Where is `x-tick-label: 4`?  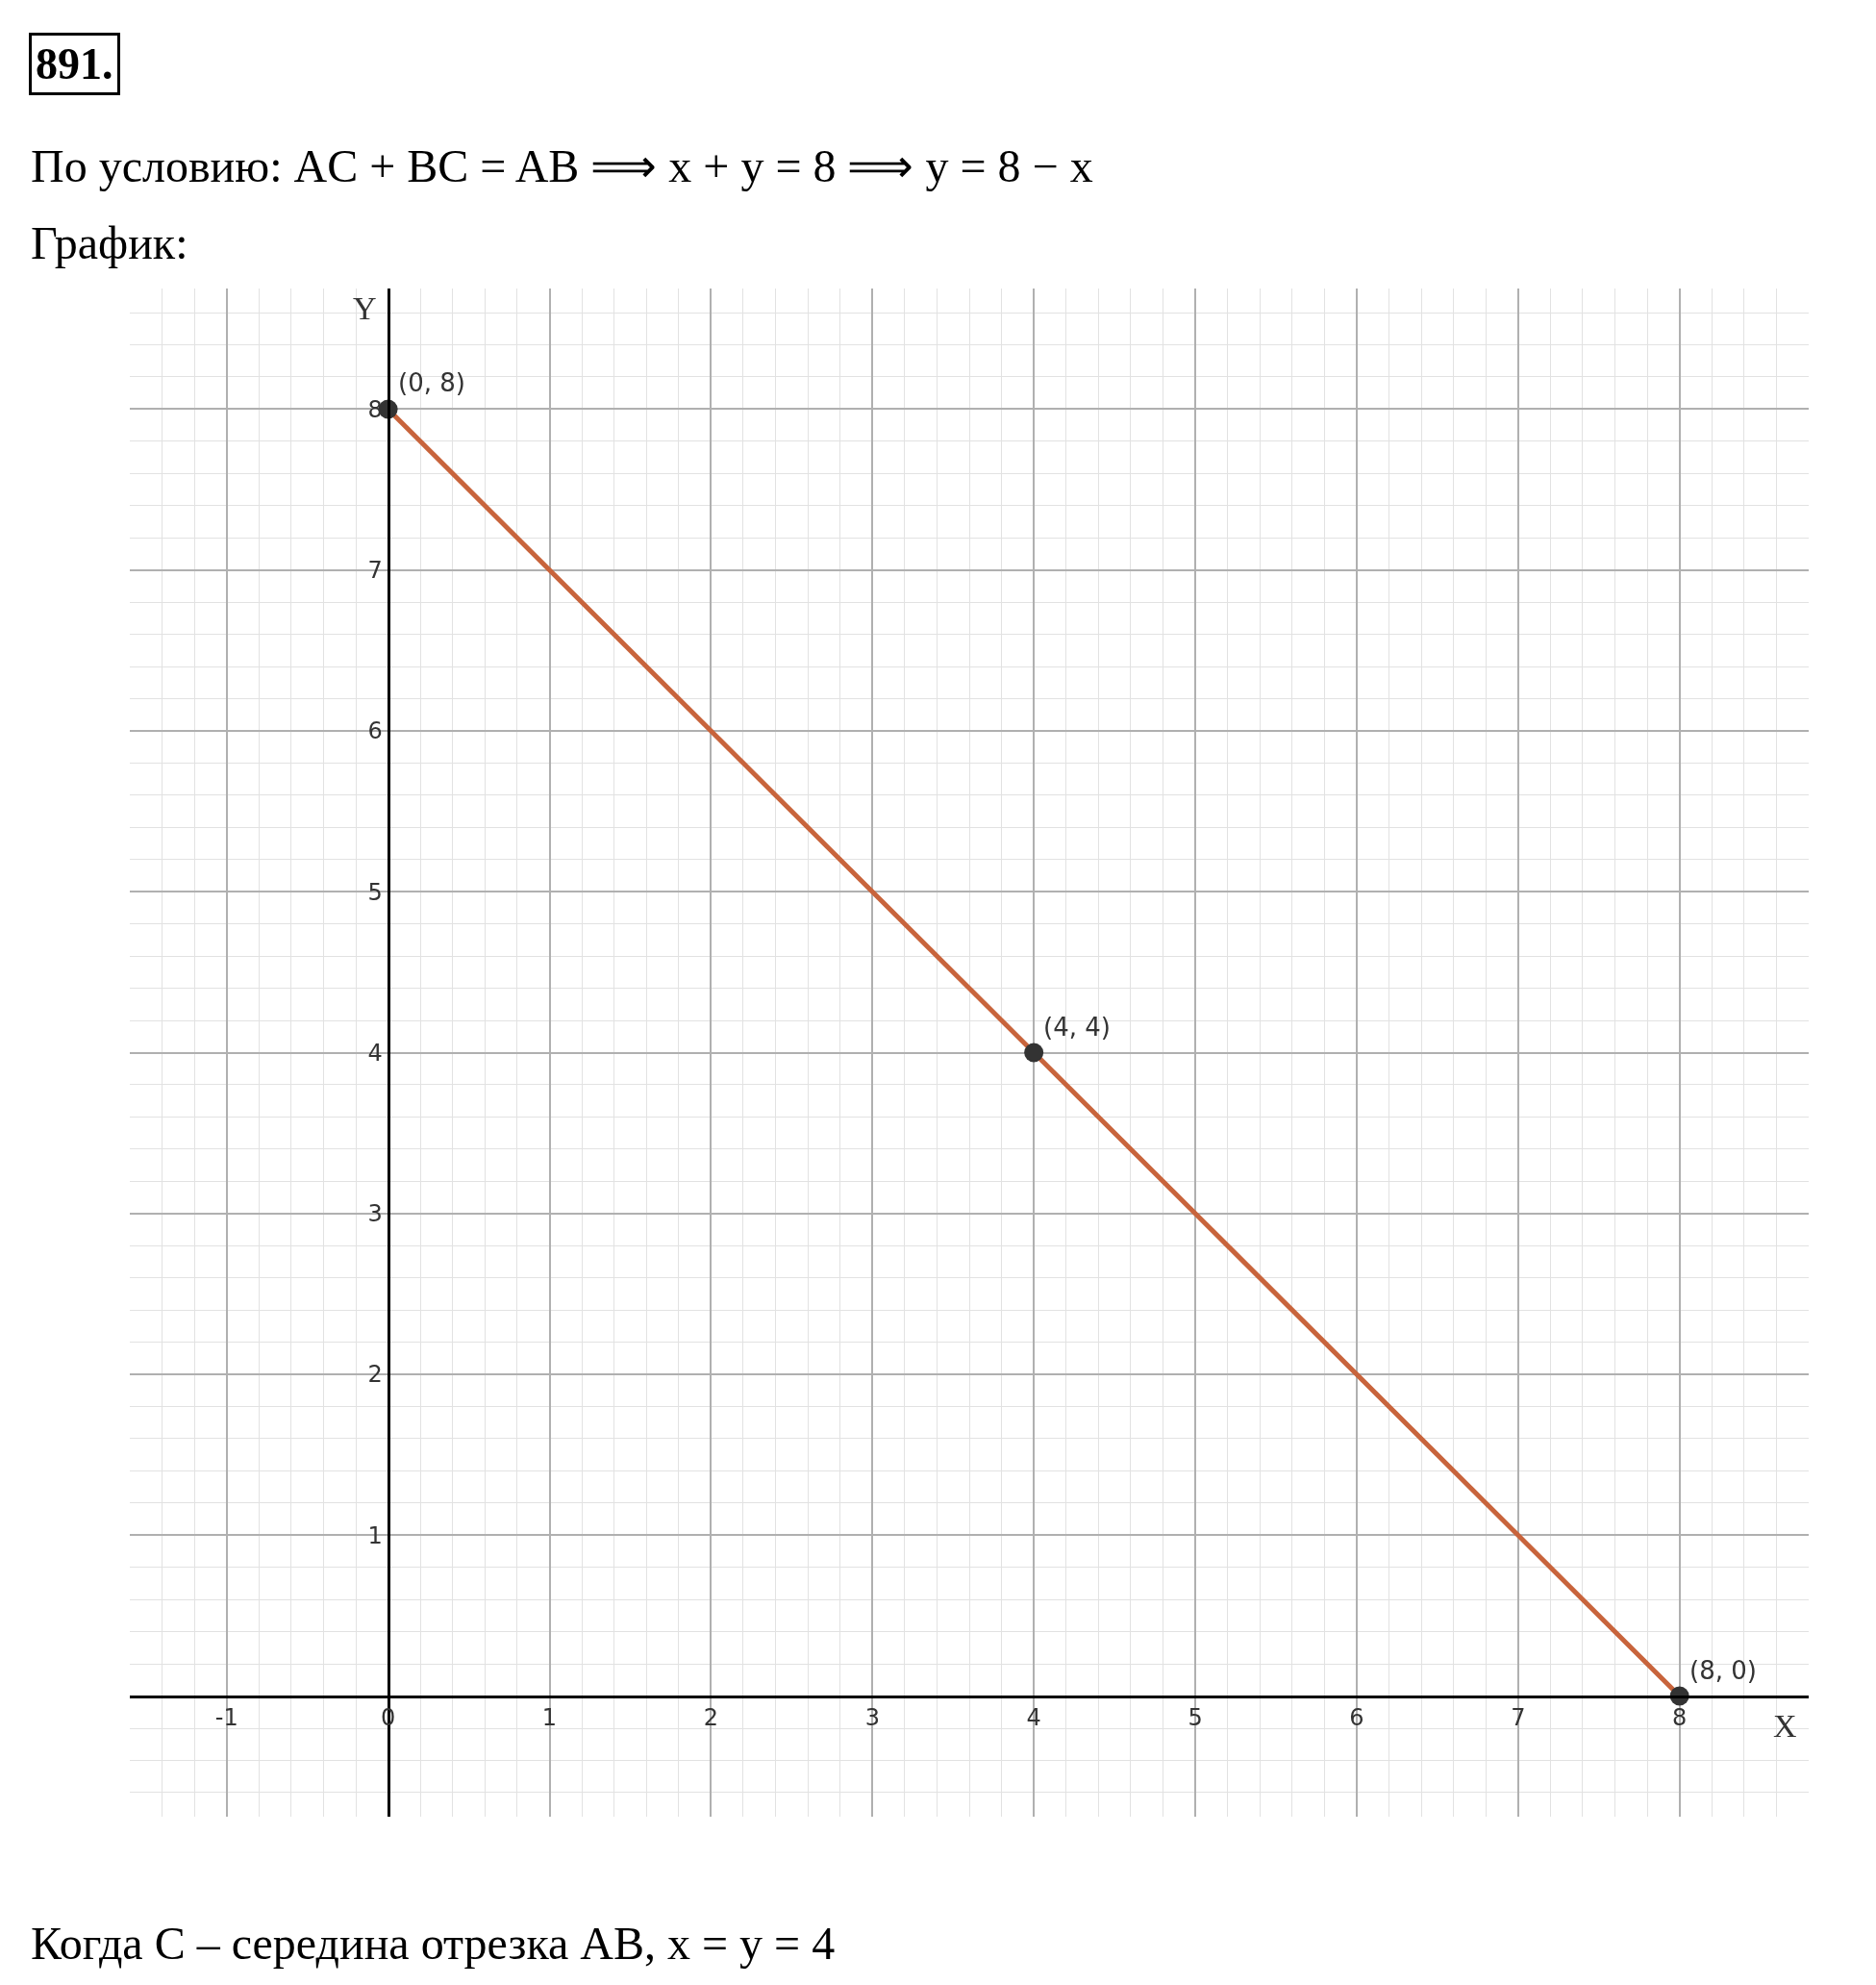 x-tick-label: 4 is located at coordinates (1033, 1718).